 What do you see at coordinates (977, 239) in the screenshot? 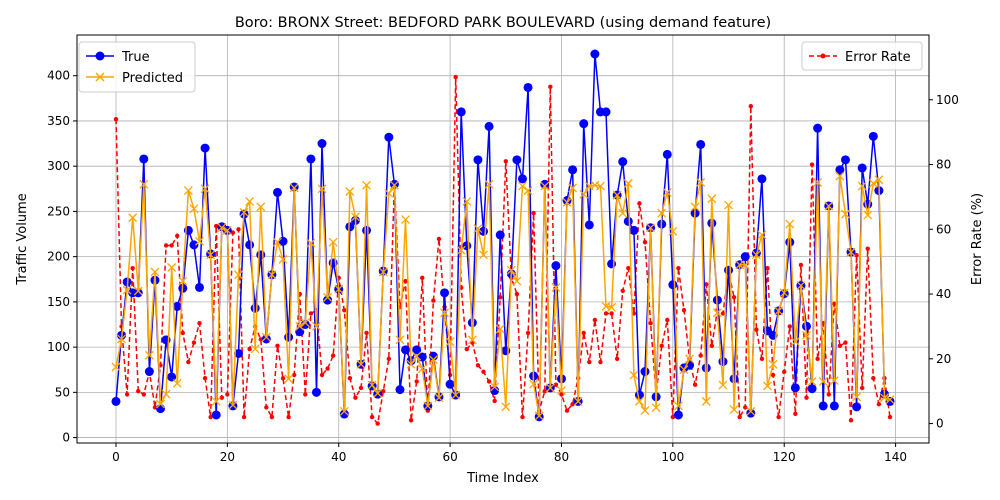
I see `y2-axis-label: Error Rate (%)` at bounding box center [977, 239].